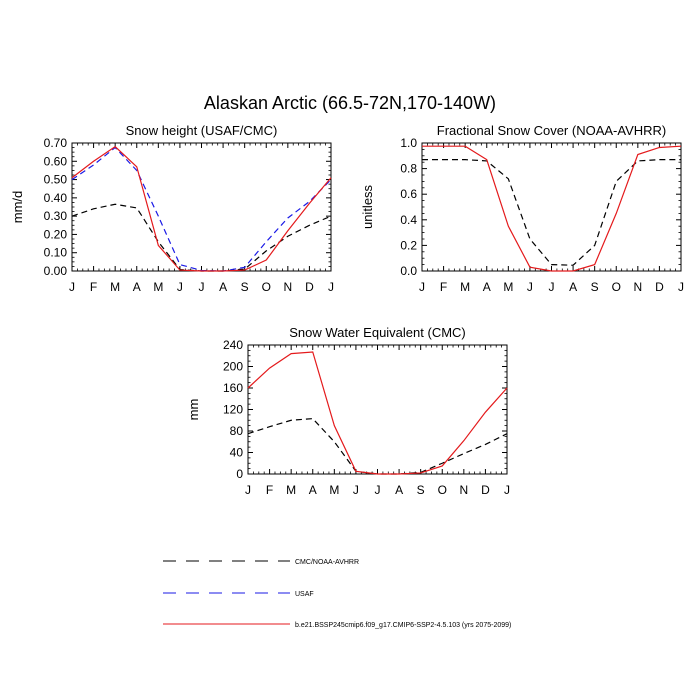 The height and width of the screenshot is (700, 700). What do you see at coordinates (233, 388) in the screenshot?
I see `y-tick-label: 160` at bounding box center [233, 388].